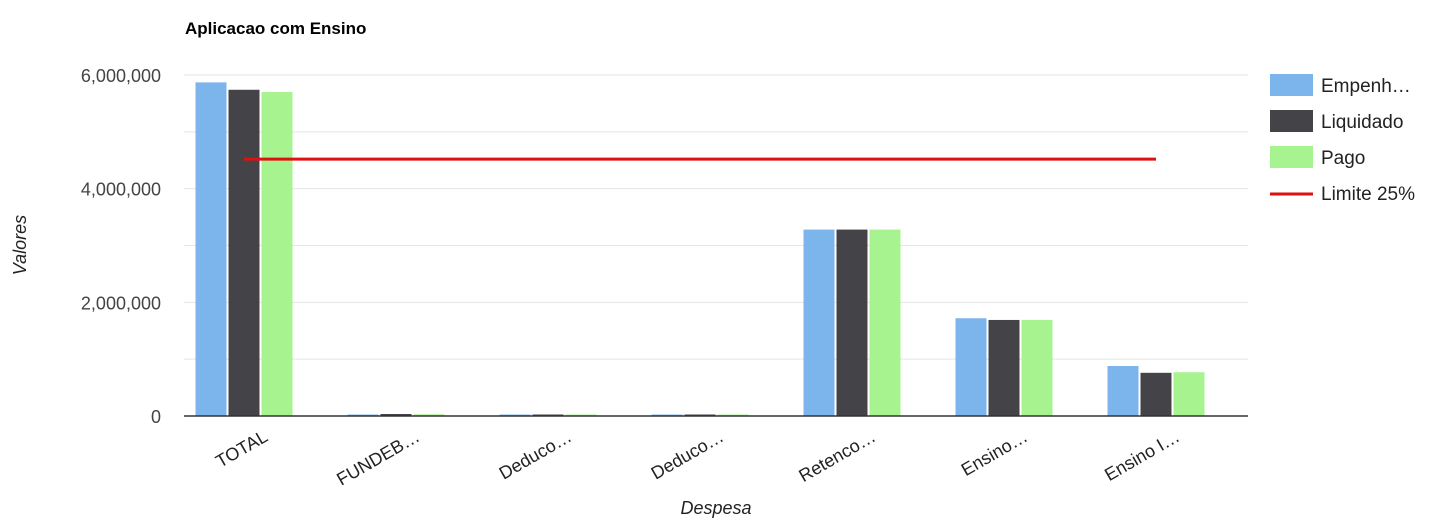 This screenshot has height=525, width=1430. Describe the element at coordinates (121, 190) in the screenshot. I see `y-tick-label: 4,000,000` at that location.